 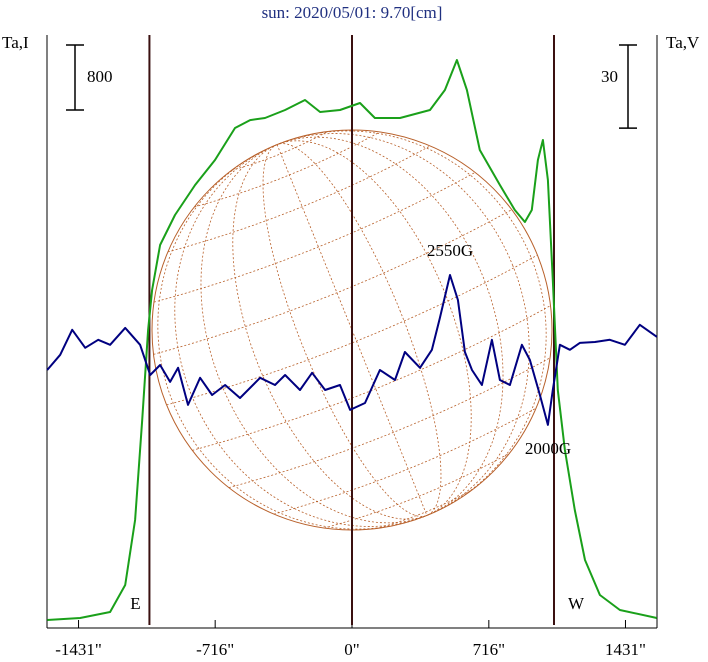 I want to click on x-tick-label: 716", so click(x=489, y=649).